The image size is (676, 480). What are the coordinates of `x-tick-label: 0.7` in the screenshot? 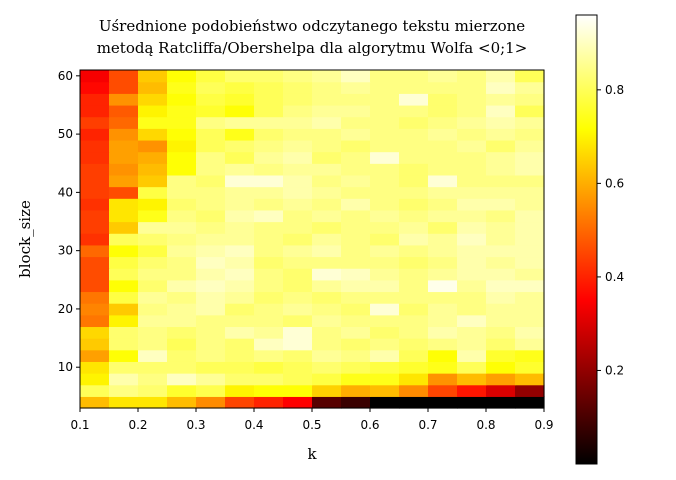 It's located at (427, 425).